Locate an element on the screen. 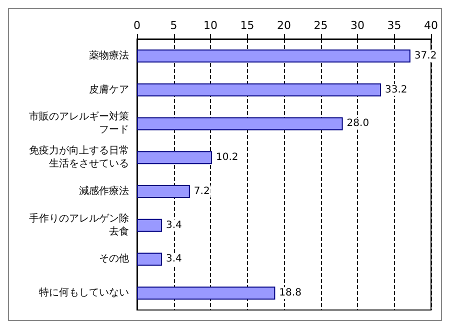 The width and height of the screenshot is (450, 329). y-tick-label: 市販のアレルギー対策フード is located at coordinates (79, 123).